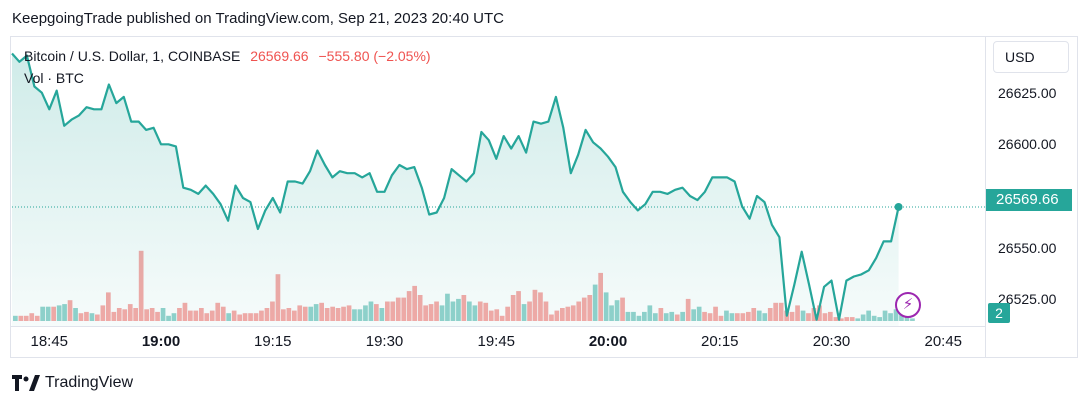 This screenshot has width=1090, height=407. I want to click on time-tick-label: 20:00, so click(608, 341).